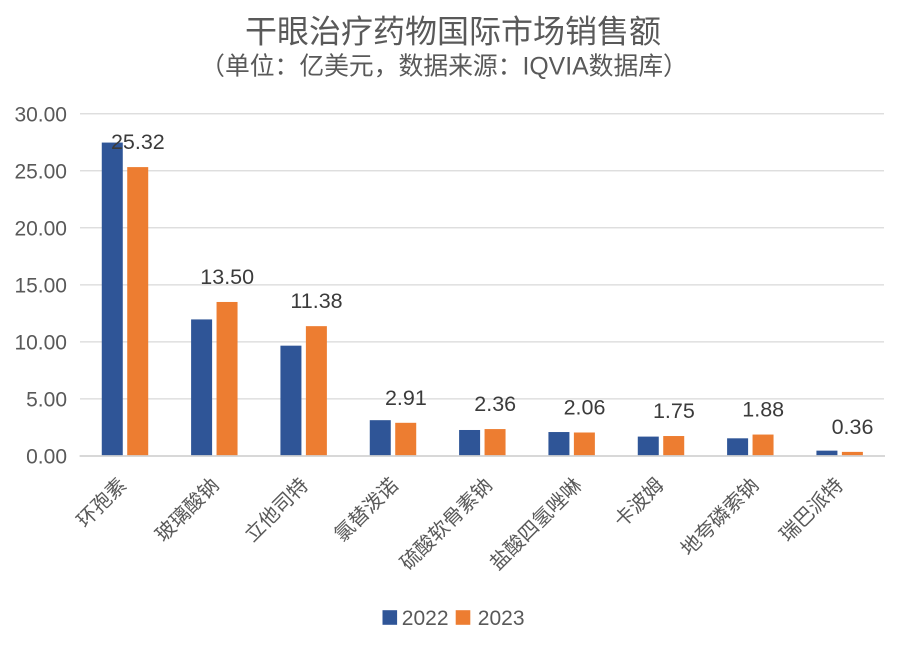 This screenshot has height=654, width=905. Describe the element at coordinates (40, 114) in the screenshot. I see `svg-text: 30.00` at that location.